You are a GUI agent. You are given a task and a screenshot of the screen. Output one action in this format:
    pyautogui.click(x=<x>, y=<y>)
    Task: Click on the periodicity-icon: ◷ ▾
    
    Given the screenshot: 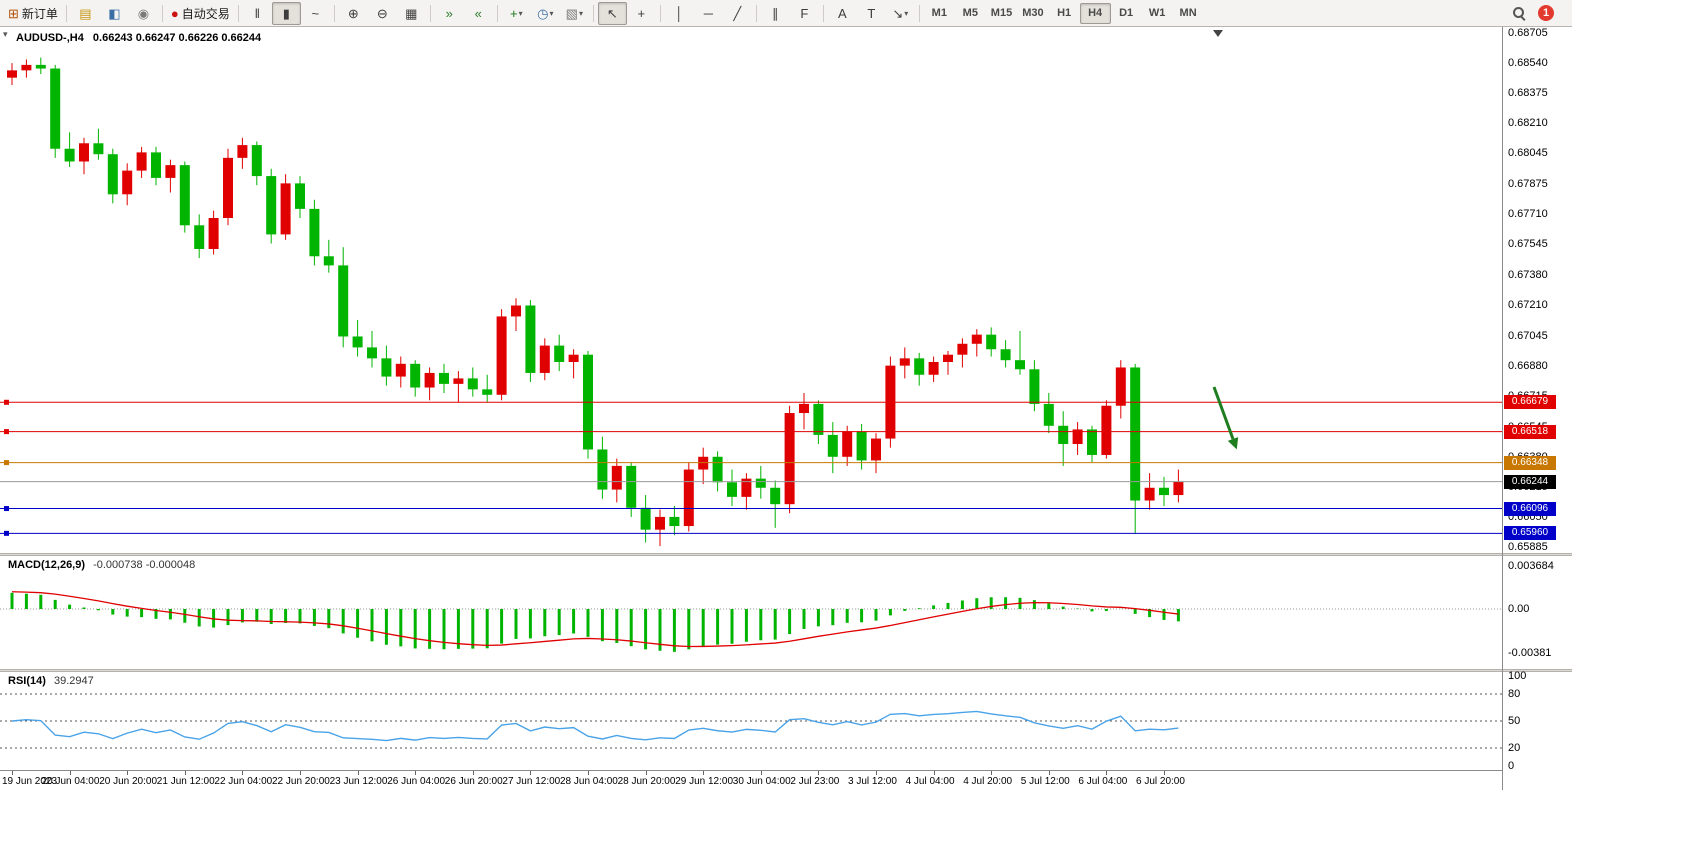 What is the action you would take?
    pyautogui.click(x=545, y=13)
    